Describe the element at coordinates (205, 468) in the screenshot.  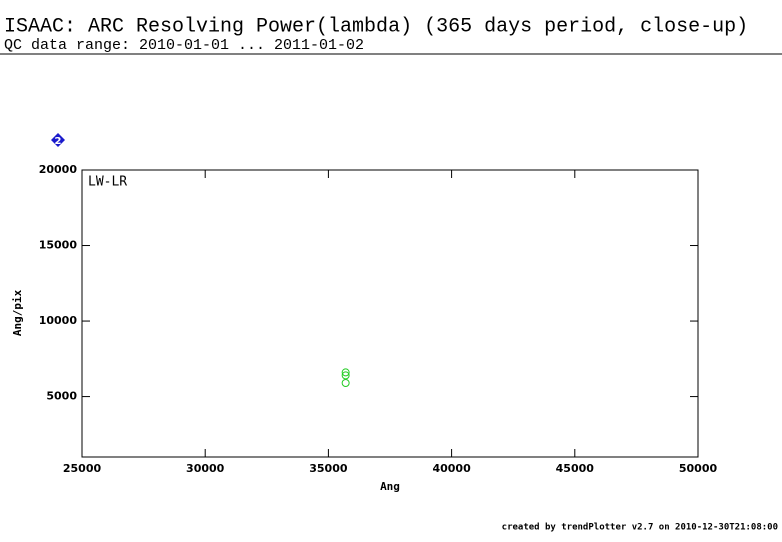
I see `x-tick-label: 30000` at that location.